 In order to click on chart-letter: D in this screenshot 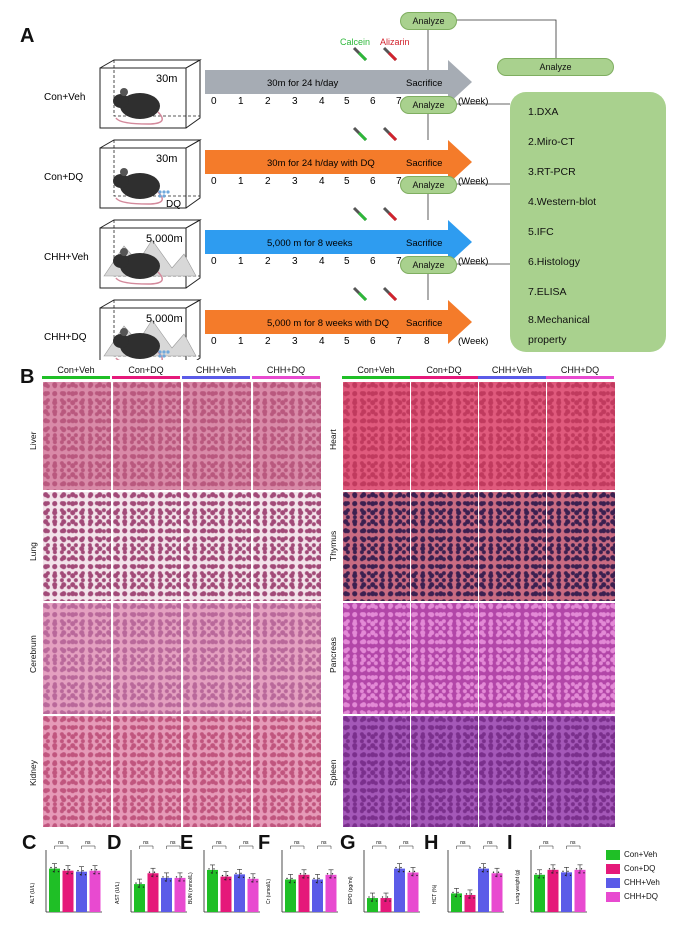, I will do `click(114, 843)`.